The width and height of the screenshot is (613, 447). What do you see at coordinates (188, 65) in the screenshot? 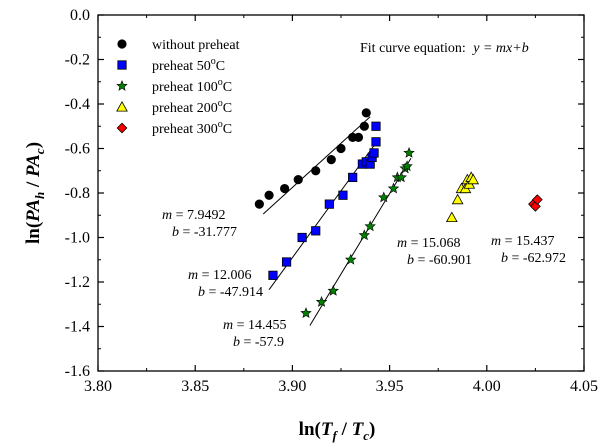
I see `legend-label-1: preheat 50oC` at bounding box center [188, 65].